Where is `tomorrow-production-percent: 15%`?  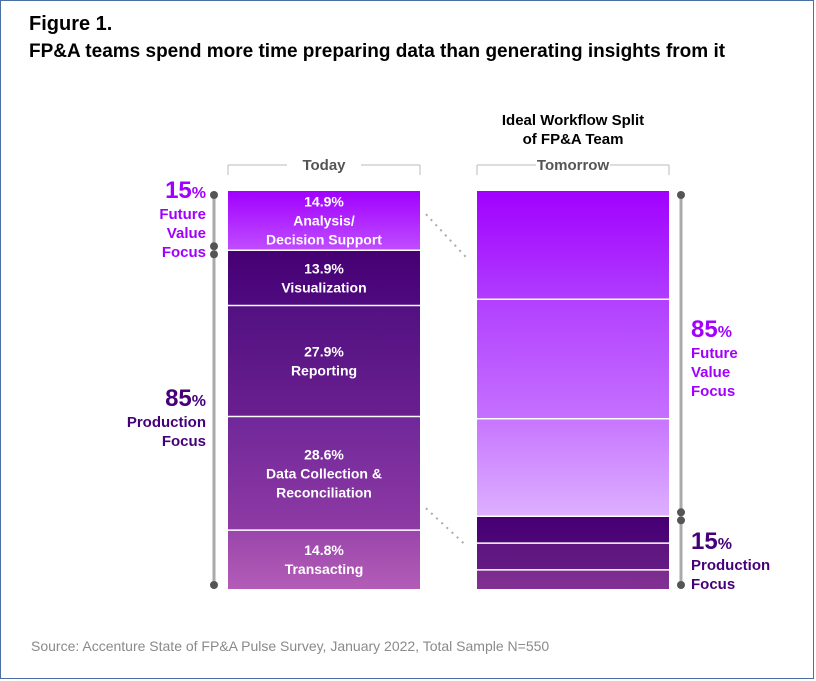
tomorrow-production-percent: 15% is located at coordinates (711, 541).